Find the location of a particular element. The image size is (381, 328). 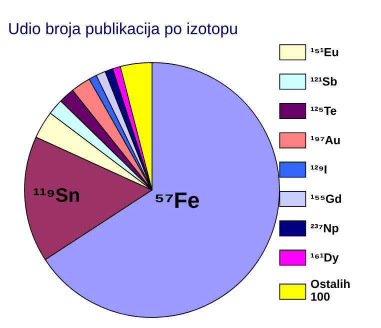

chart-title: Udio broja publikacija po izotopu is located at coordinates (123, 30).